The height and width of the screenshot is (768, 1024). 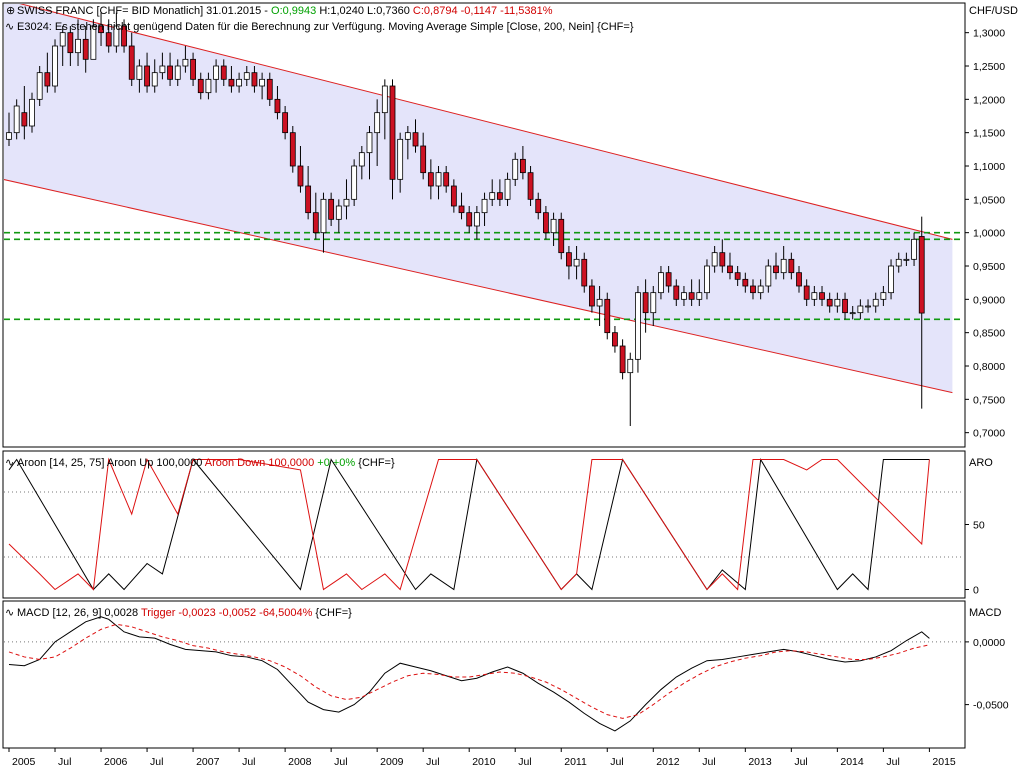 What do you see at coordinates (334, 463) in the screenshot?
I see `info-part: +0 +0%` at bounding box center [334, 463].